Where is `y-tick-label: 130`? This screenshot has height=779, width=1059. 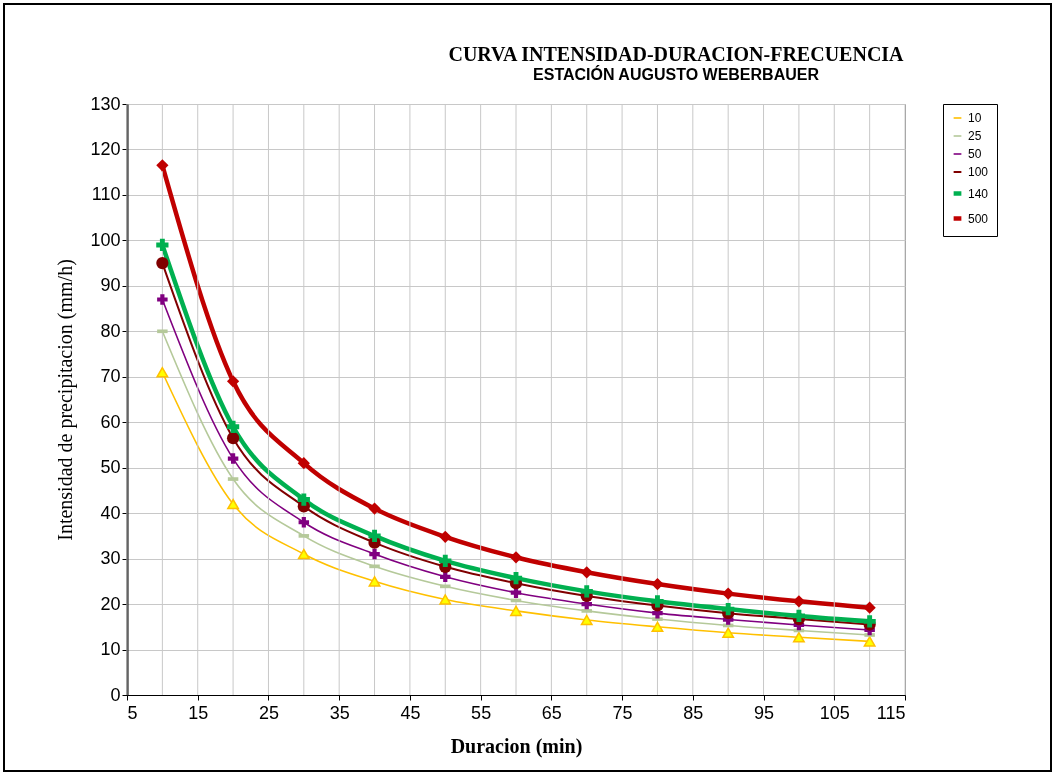 y-tick-label: 130 is located at coordinates (105, 103).